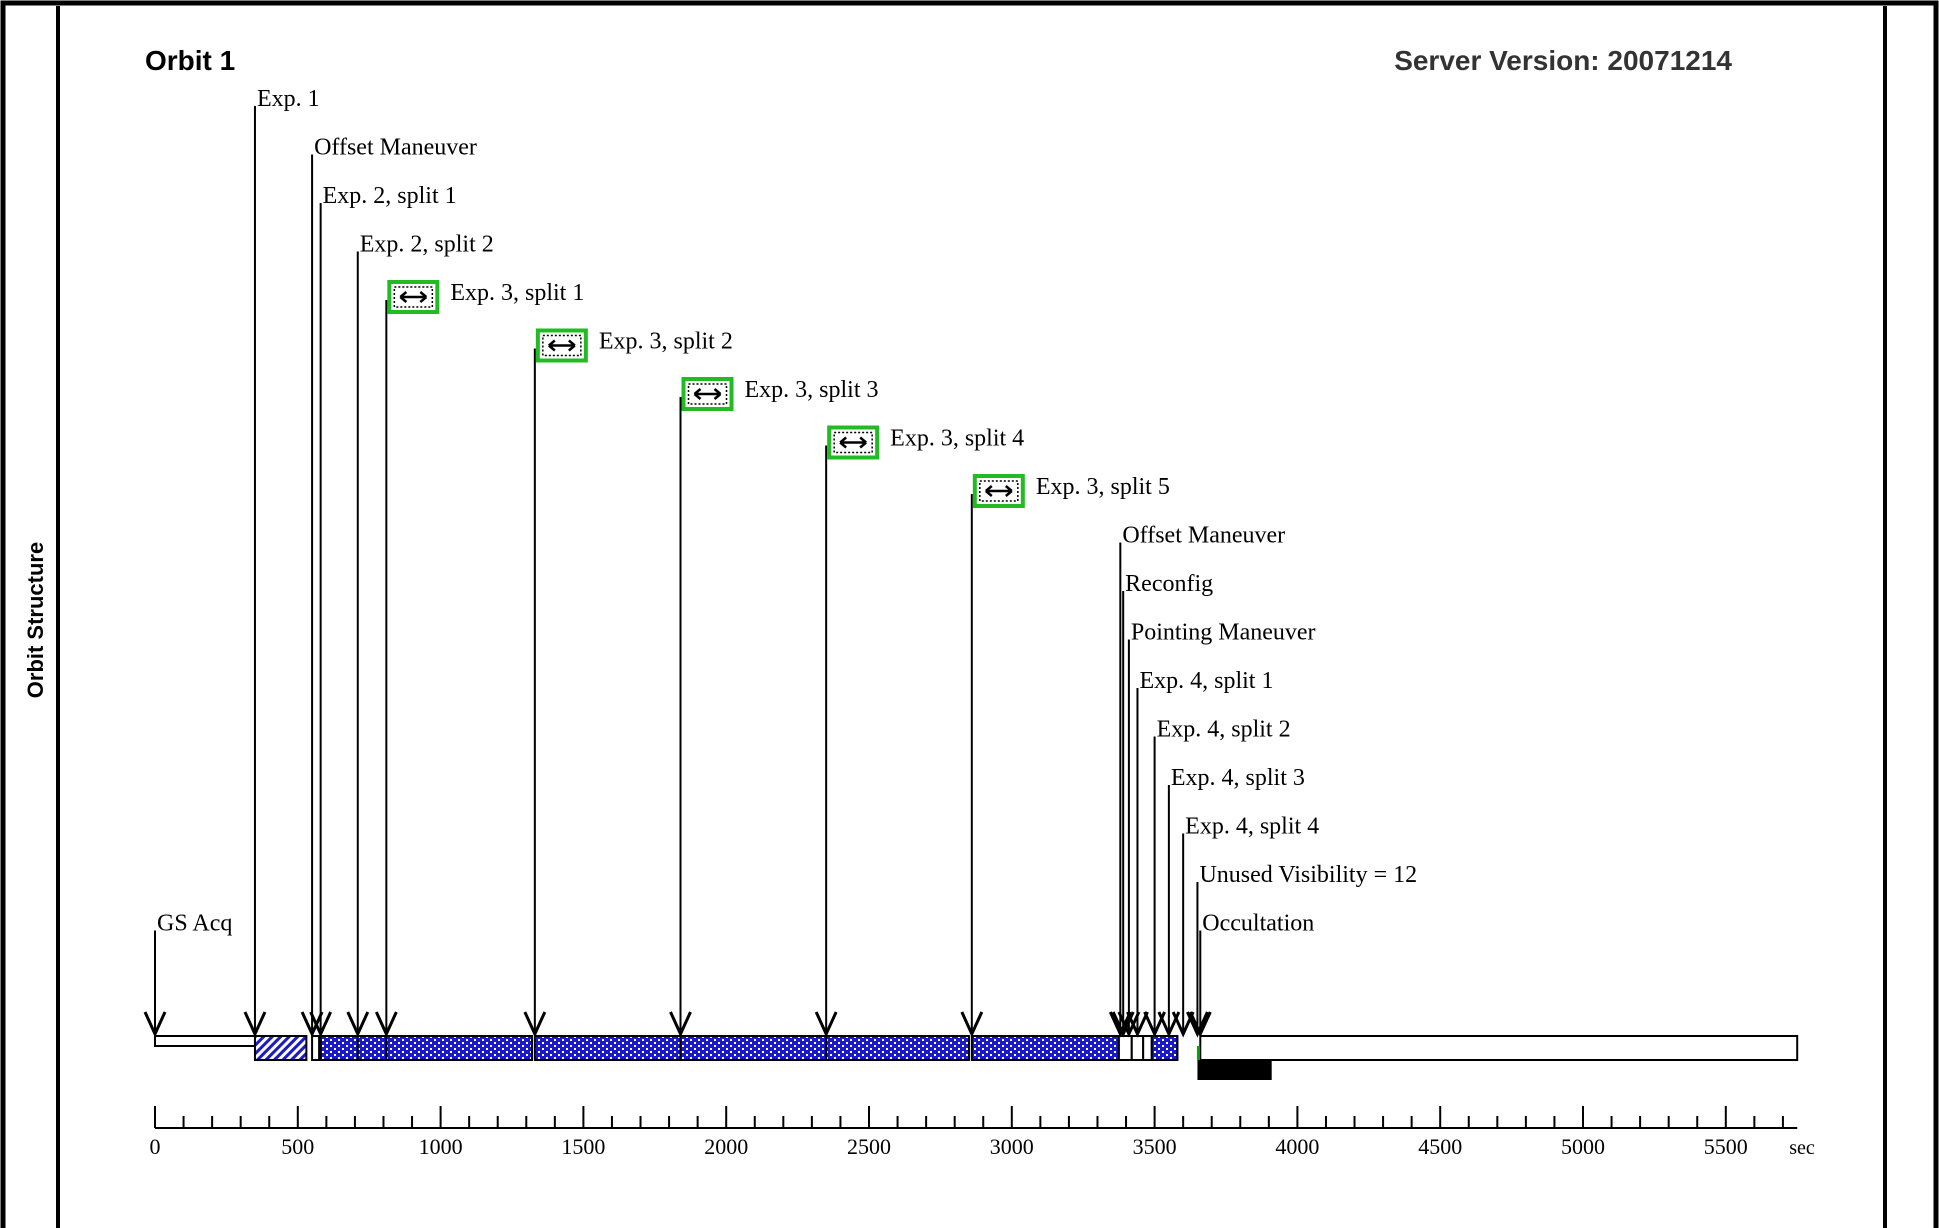 This screenshot has width=1939, height=1228. I want to click on server-version: Server Version: 20071214, so click(1563, 60).